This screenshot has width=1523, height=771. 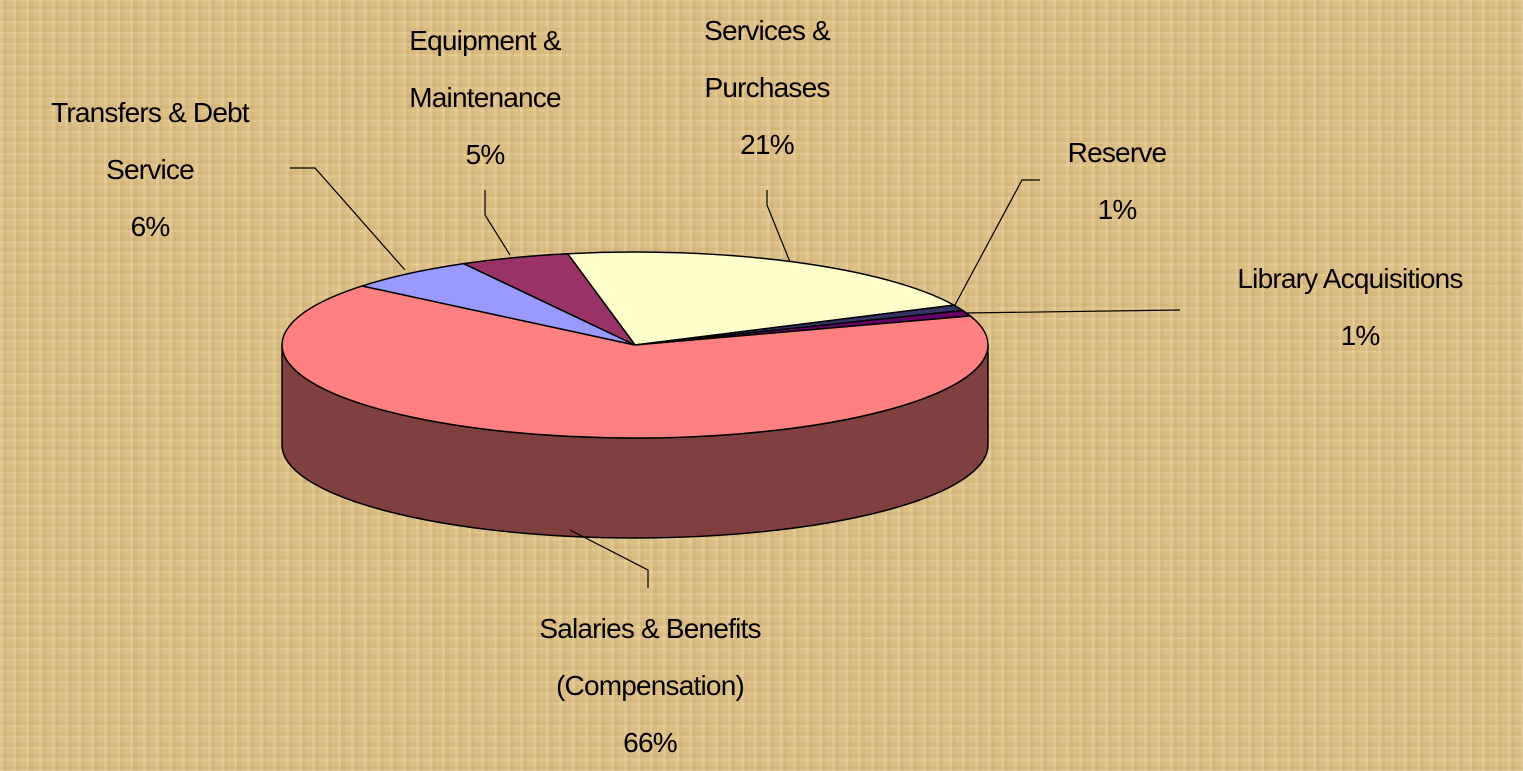 I want to click on category-label: Transfers & Debt Service, so click(x=150, y=141).